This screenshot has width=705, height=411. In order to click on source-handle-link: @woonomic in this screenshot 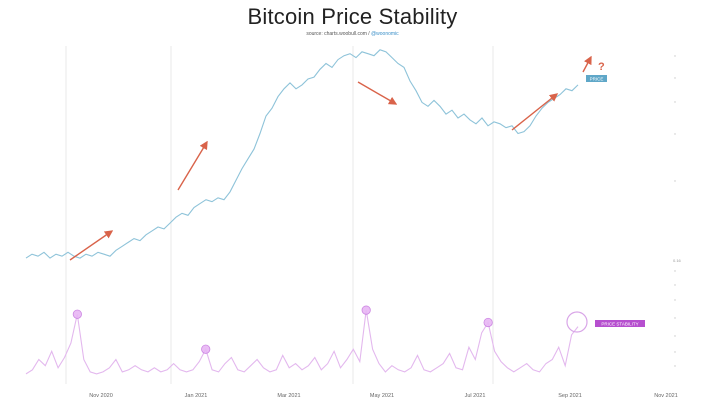, I will do `click(385, 34)`.